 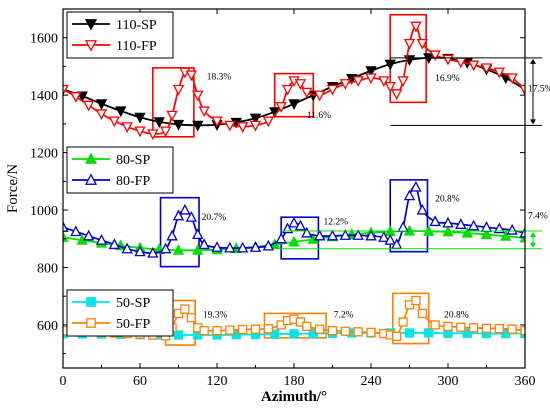 What do you see at coordinates (133, 181) in the screenshot?
I see `legend-entry-label: 80-FP` at bounding box center [133, 181].